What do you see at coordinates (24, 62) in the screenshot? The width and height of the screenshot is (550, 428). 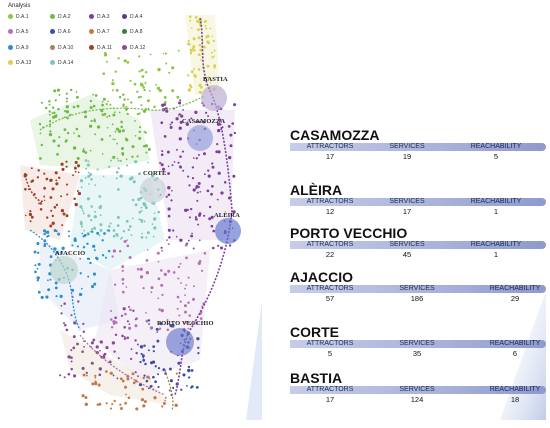 I see `legend-label: D.A.13` at bounding box center [24, 62].